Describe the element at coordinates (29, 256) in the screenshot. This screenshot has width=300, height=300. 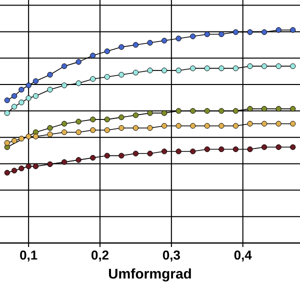
I see `x-tick-label: 0,1` at that location.